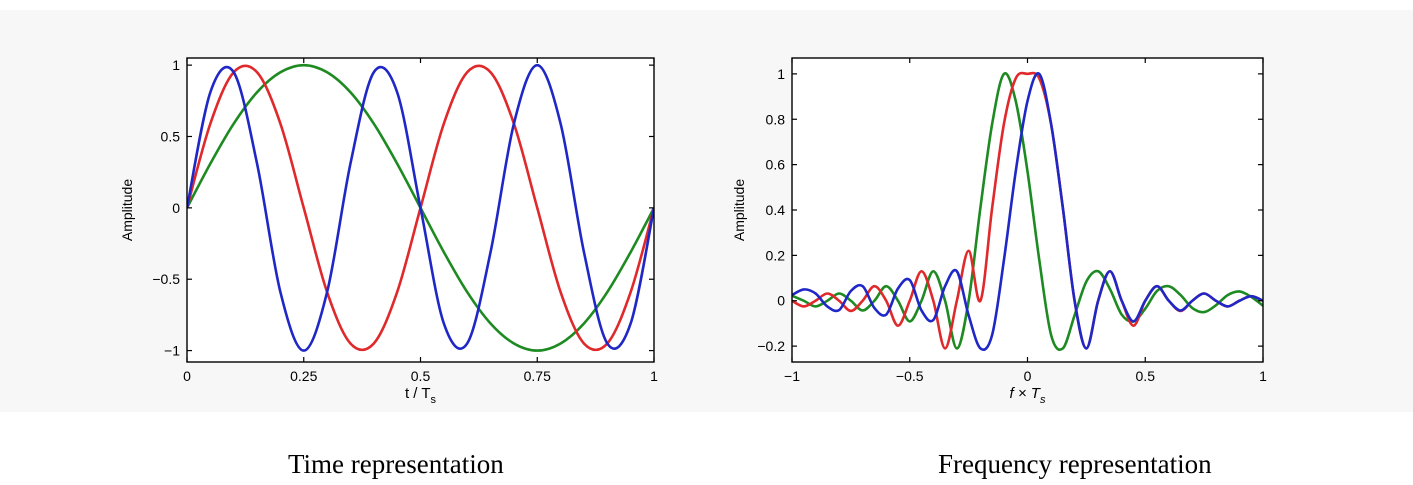 This screenshot has width=1413, height=485. Describe the element at coordinates (303, 376) in the screenshot. I see `time-xtick-label: 0.25` at that location.